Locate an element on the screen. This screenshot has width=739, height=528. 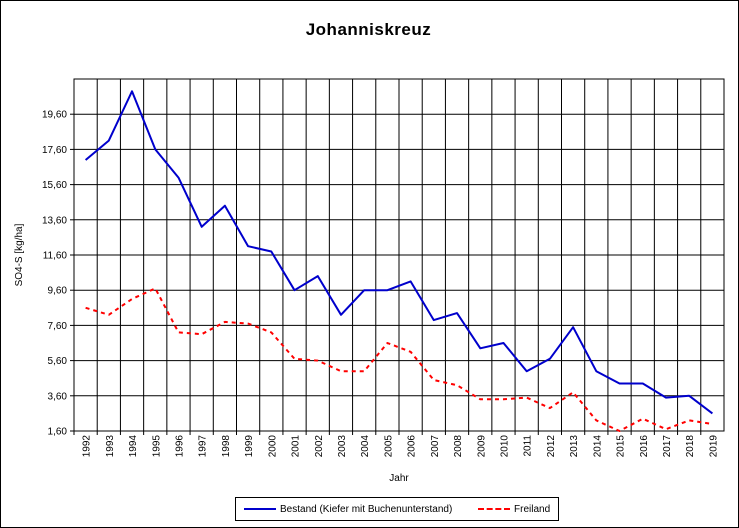
y-axis-label: SO4-S [kg/ha] is located at coordinates (19, 254).